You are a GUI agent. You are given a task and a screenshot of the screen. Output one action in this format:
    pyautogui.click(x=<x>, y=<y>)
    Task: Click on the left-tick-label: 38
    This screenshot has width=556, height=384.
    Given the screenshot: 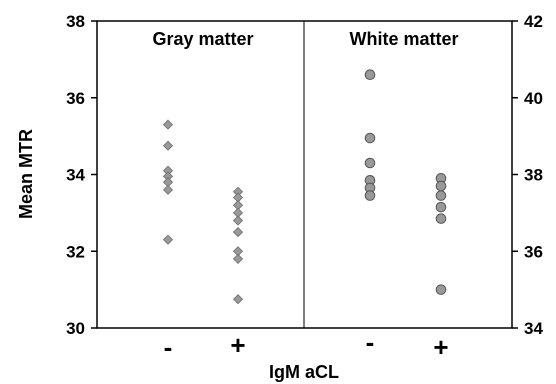 What is the action you would take?
    pyautogui.click(x=75, y=21)
    